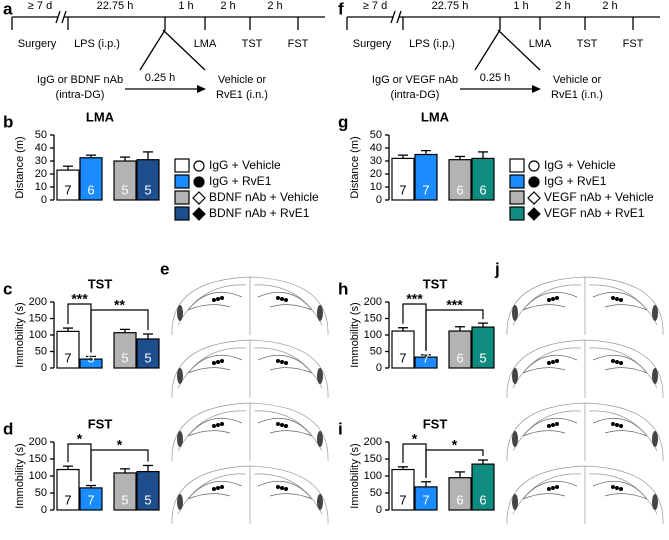 This screenshot has height=540, width=669. Describe the element at coordinates (252, 44) in the screenshot. I see `event-label: TST` at that location.